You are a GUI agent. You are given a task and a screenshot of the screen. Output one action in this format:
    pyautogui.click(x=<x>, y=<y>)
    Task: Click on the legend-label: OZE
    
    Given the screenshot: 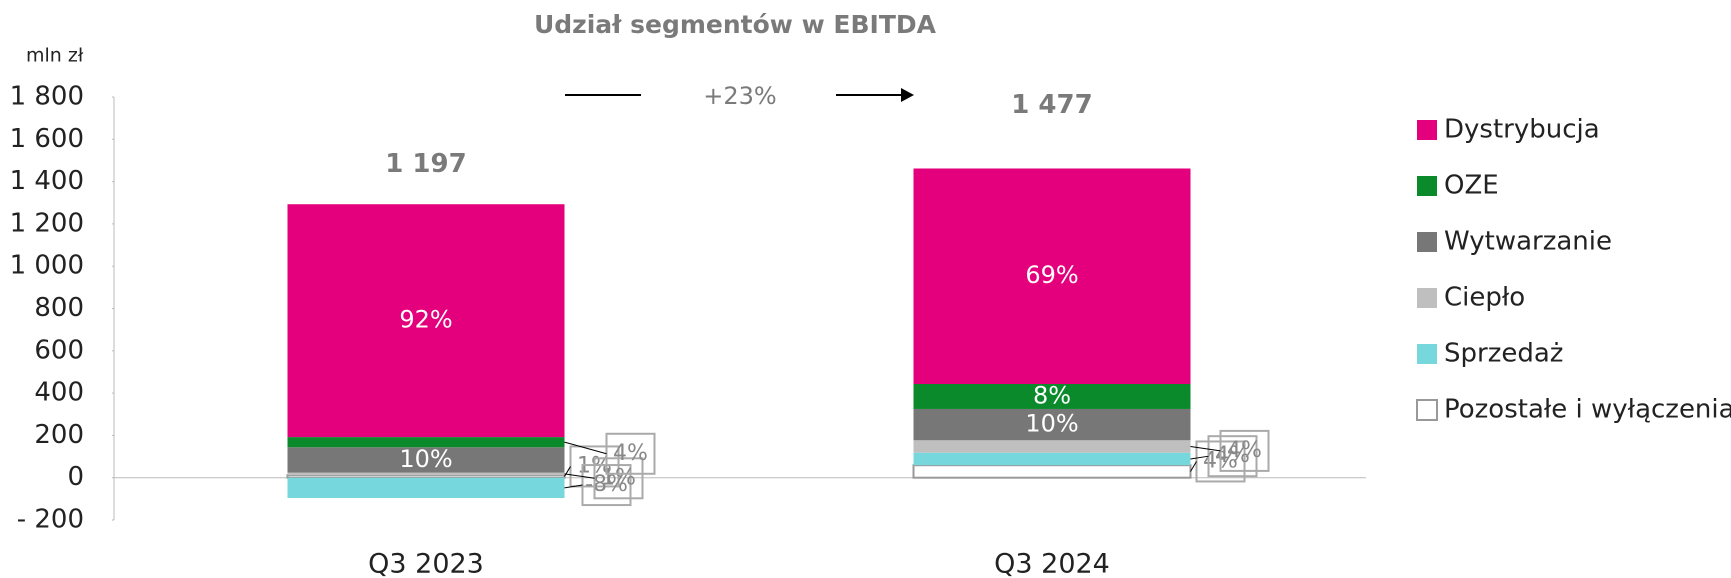 What is the action you would take?
    pyautogui.click(x=1471, y=186)
    